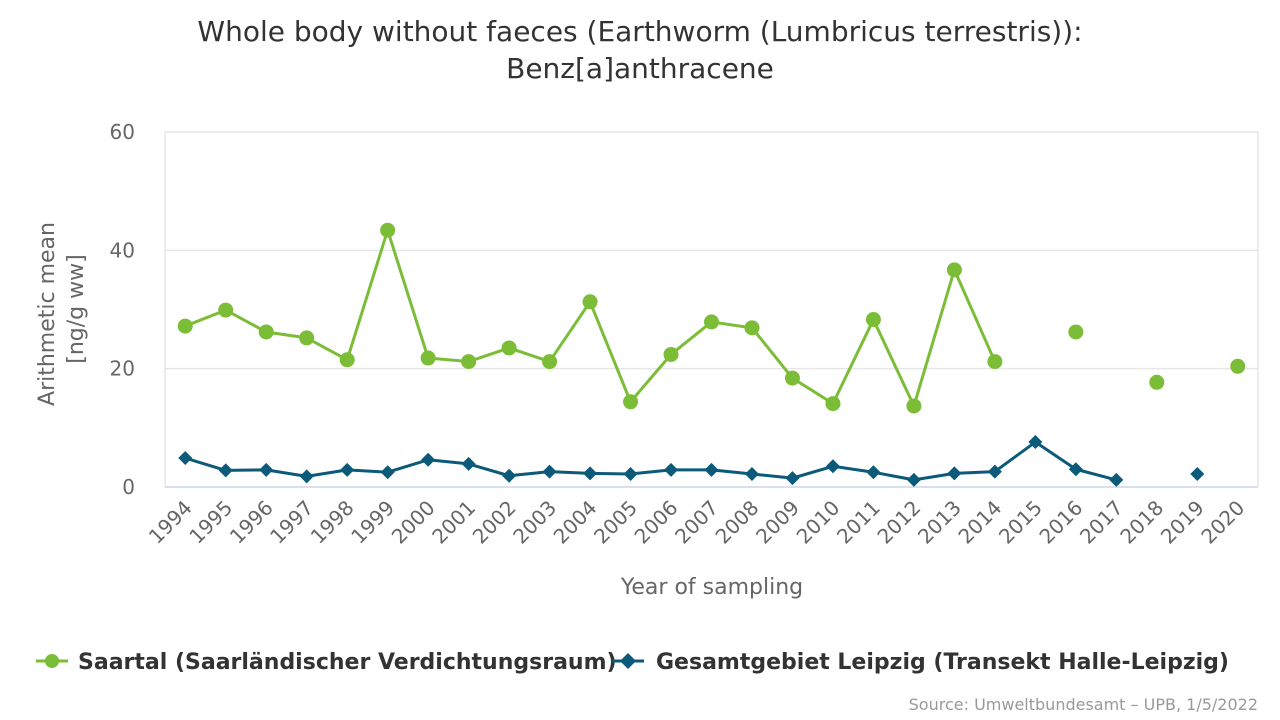 The width and height of the screenshot is (1280, 720). Describe the element at coordinates (291, 522) in the screenshot. I see `x-tick-label: 1997` at that location.